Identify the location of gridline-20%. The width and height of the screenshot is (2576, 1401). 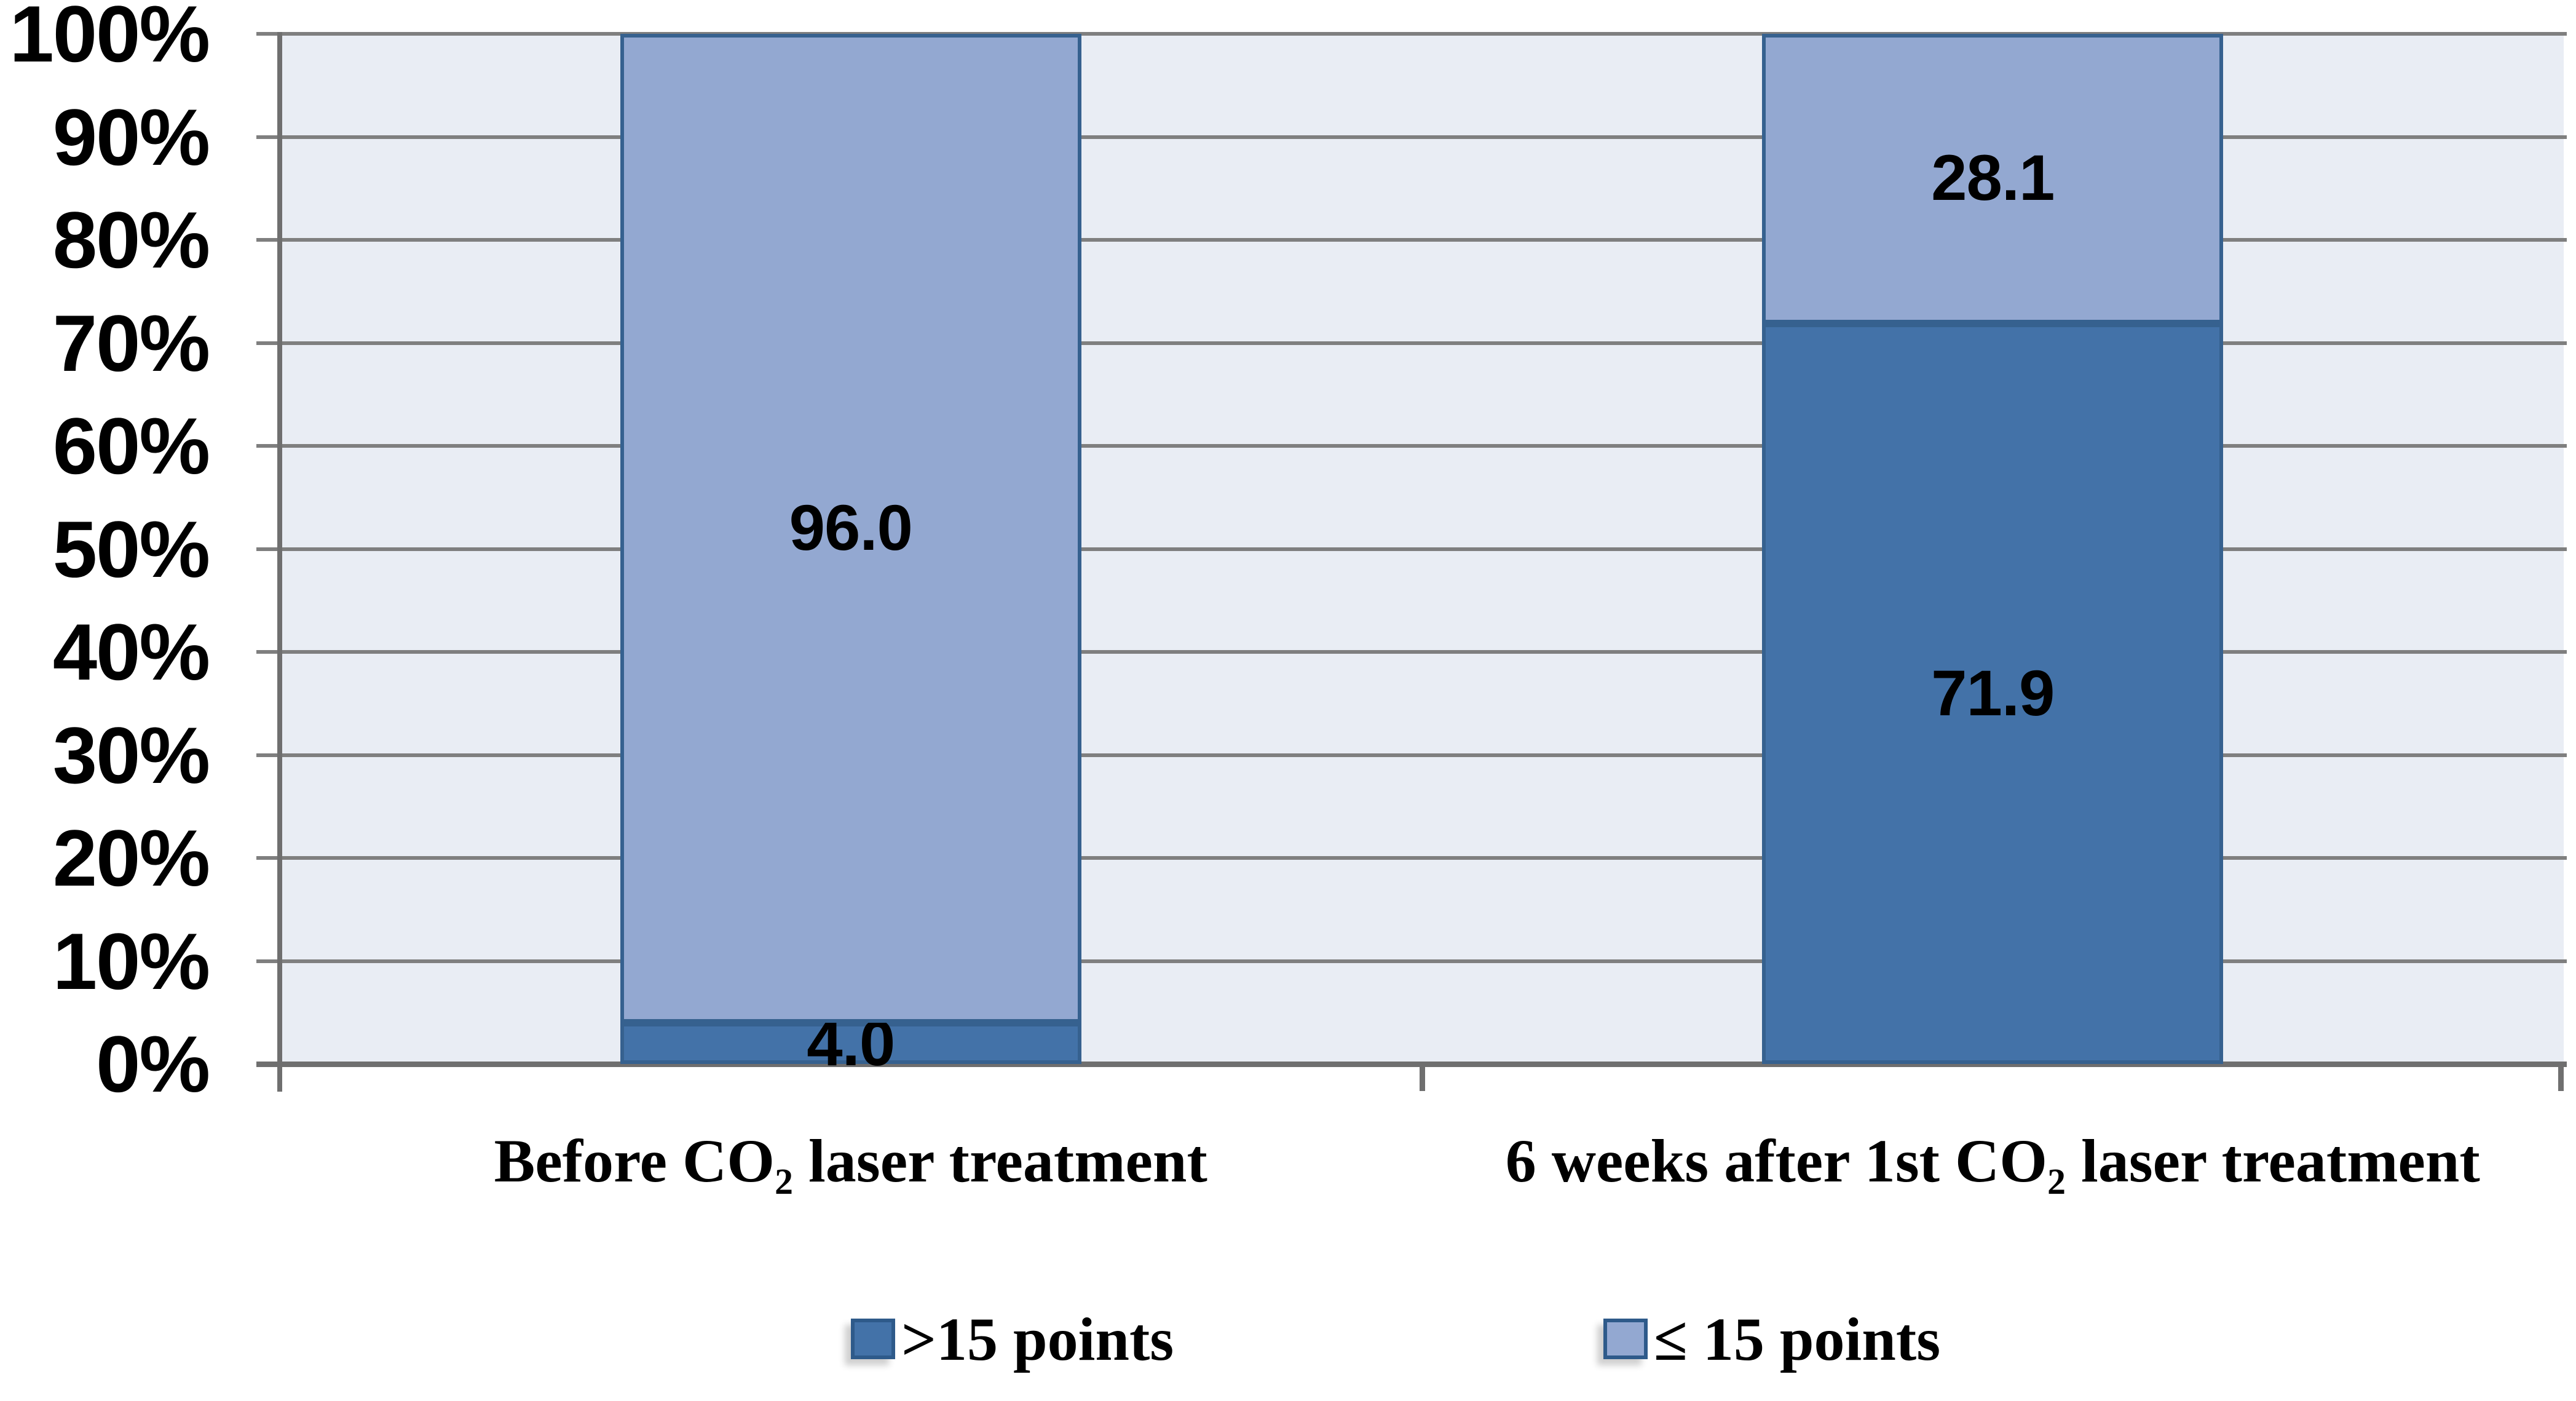
(1411, 858).